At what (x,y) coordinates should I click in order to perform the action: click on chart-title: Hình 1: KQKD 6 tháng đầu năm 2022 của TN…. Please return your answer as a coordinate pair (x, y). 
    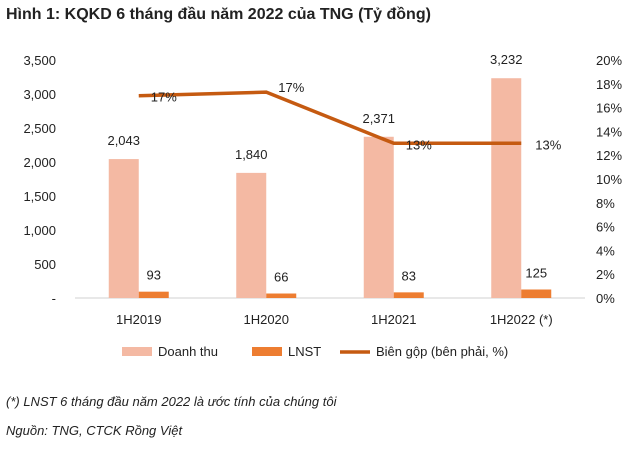
    Looking at the image, I should click on (218, 14).